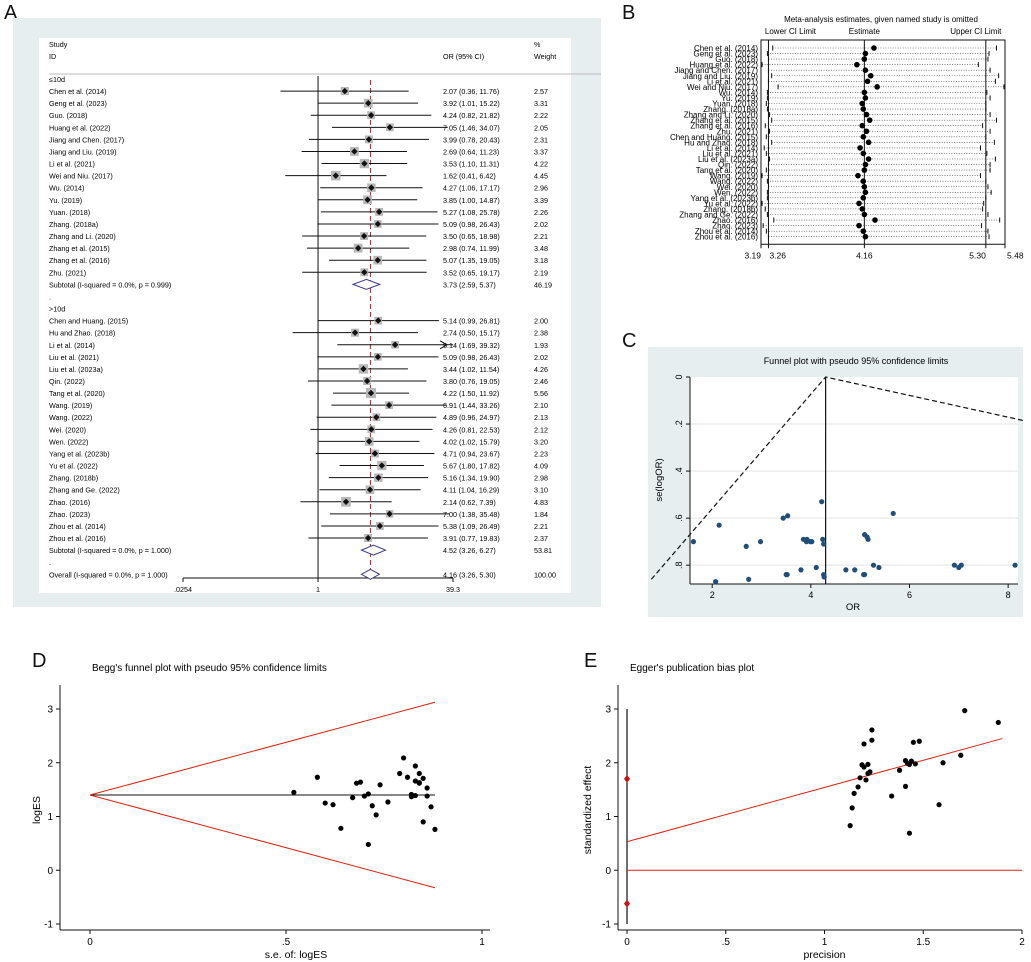 The image size is (1031, 962). What do you see at coordinates (70, 417) in the screenshot?
I see `study-label: Wang. (2022)` at bounding box center [70, 417].